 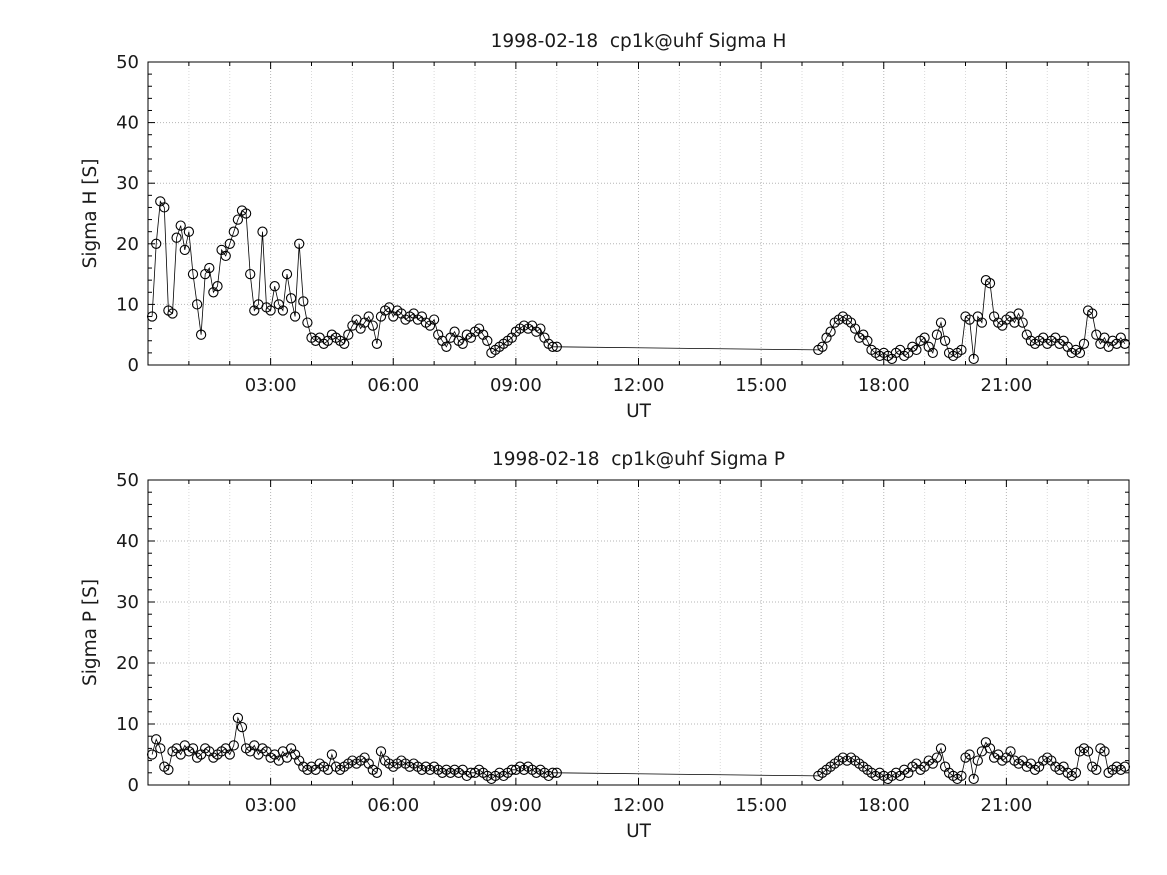 What do you see at coordinates (639, 41) in the screenshot?
I see `chart-title: 1998-02-18 cp1k@uhf Sigma H` at bounding box center [639, 41].